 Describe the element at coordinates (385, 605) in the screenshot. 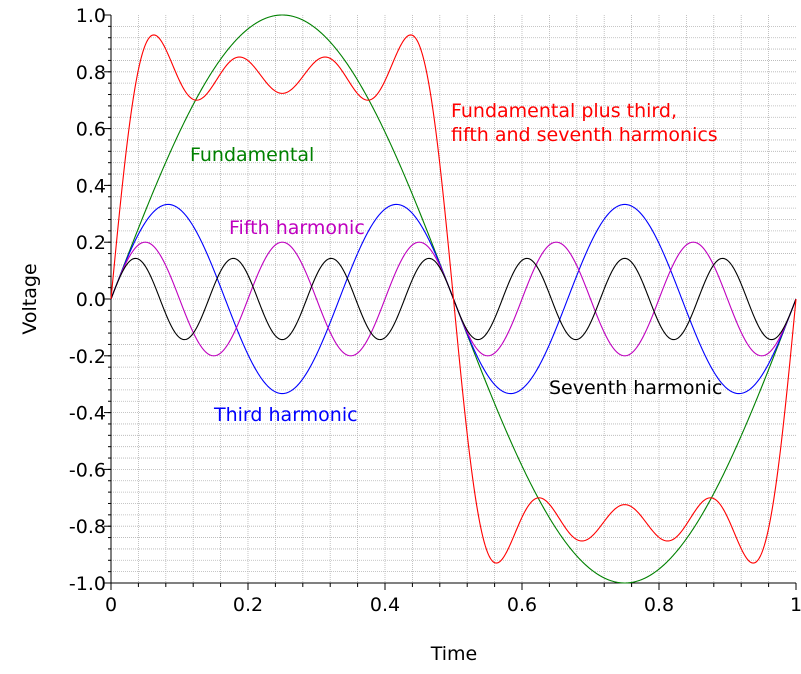

I see `x-tick-label: 0.4` at that location.